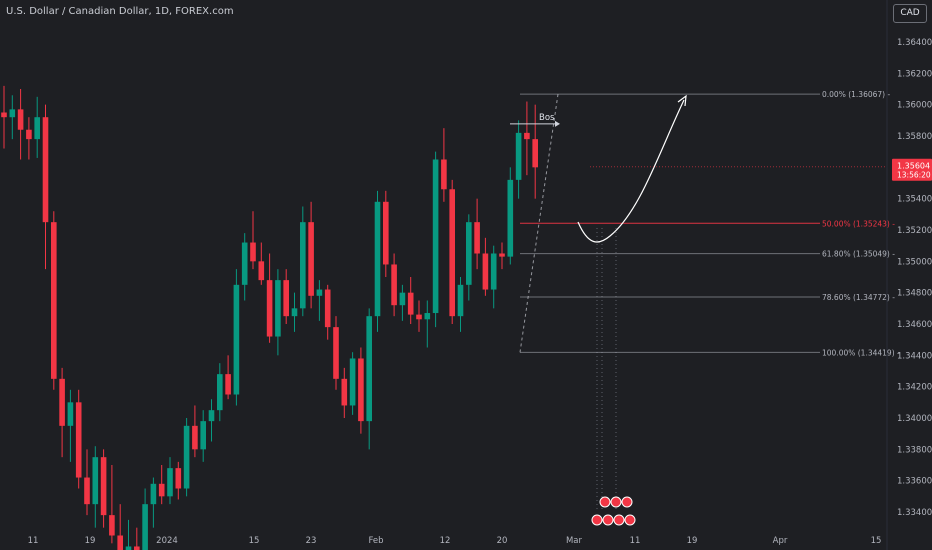 This screenshot has width=932, height=550. What do you see at coordinates (858, 223) in the screenshot?
I see `fib-level-label: 50.00% (1.35243) -` at bounding box center [858, 223].